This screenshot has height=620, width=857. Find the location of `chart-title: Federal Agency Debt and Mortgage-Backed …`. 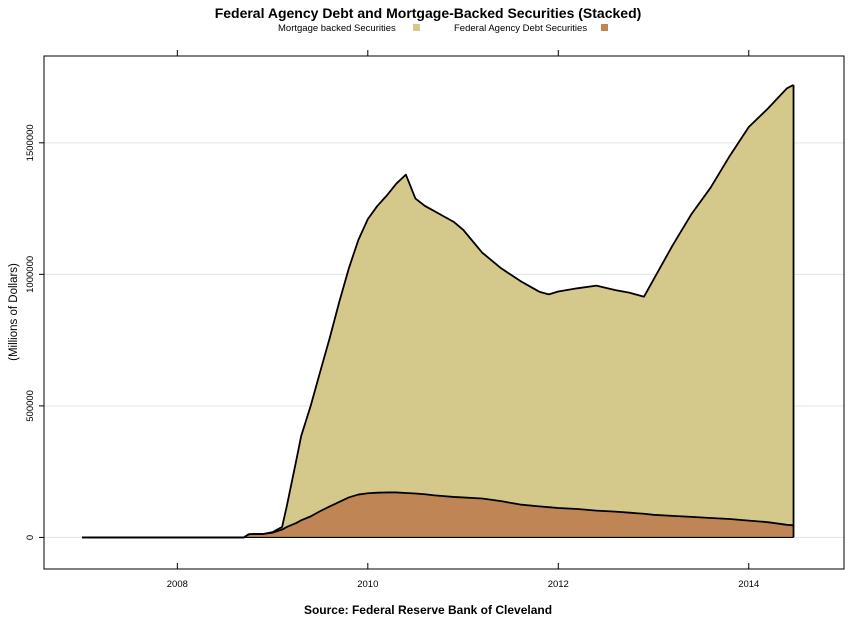

chart-title: Federal Agency Debt and Mortgage-Backed … is located at coordinates (428, 13).